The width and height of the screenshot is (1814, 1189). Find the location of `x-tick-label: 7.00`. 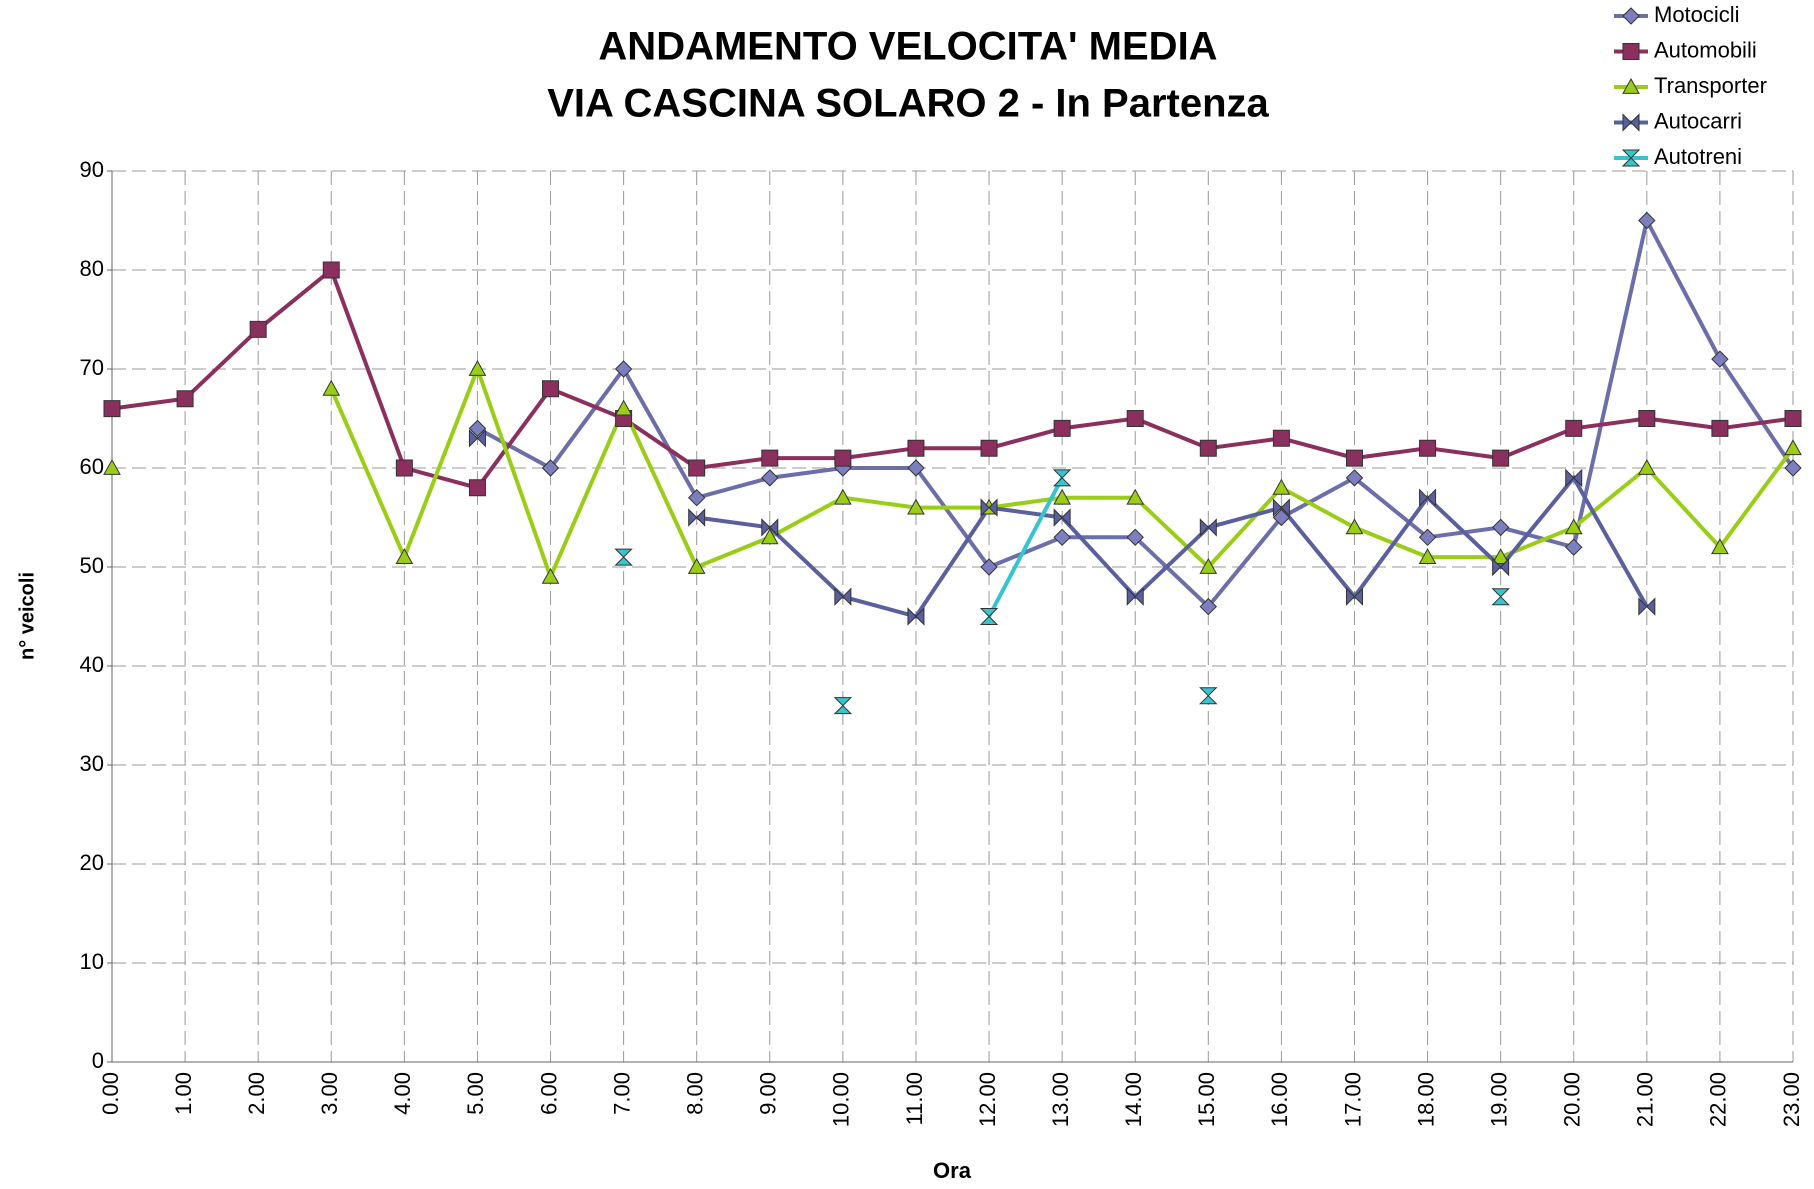

x-tick-label: 7.00 is located at coordinates (621, 1093).